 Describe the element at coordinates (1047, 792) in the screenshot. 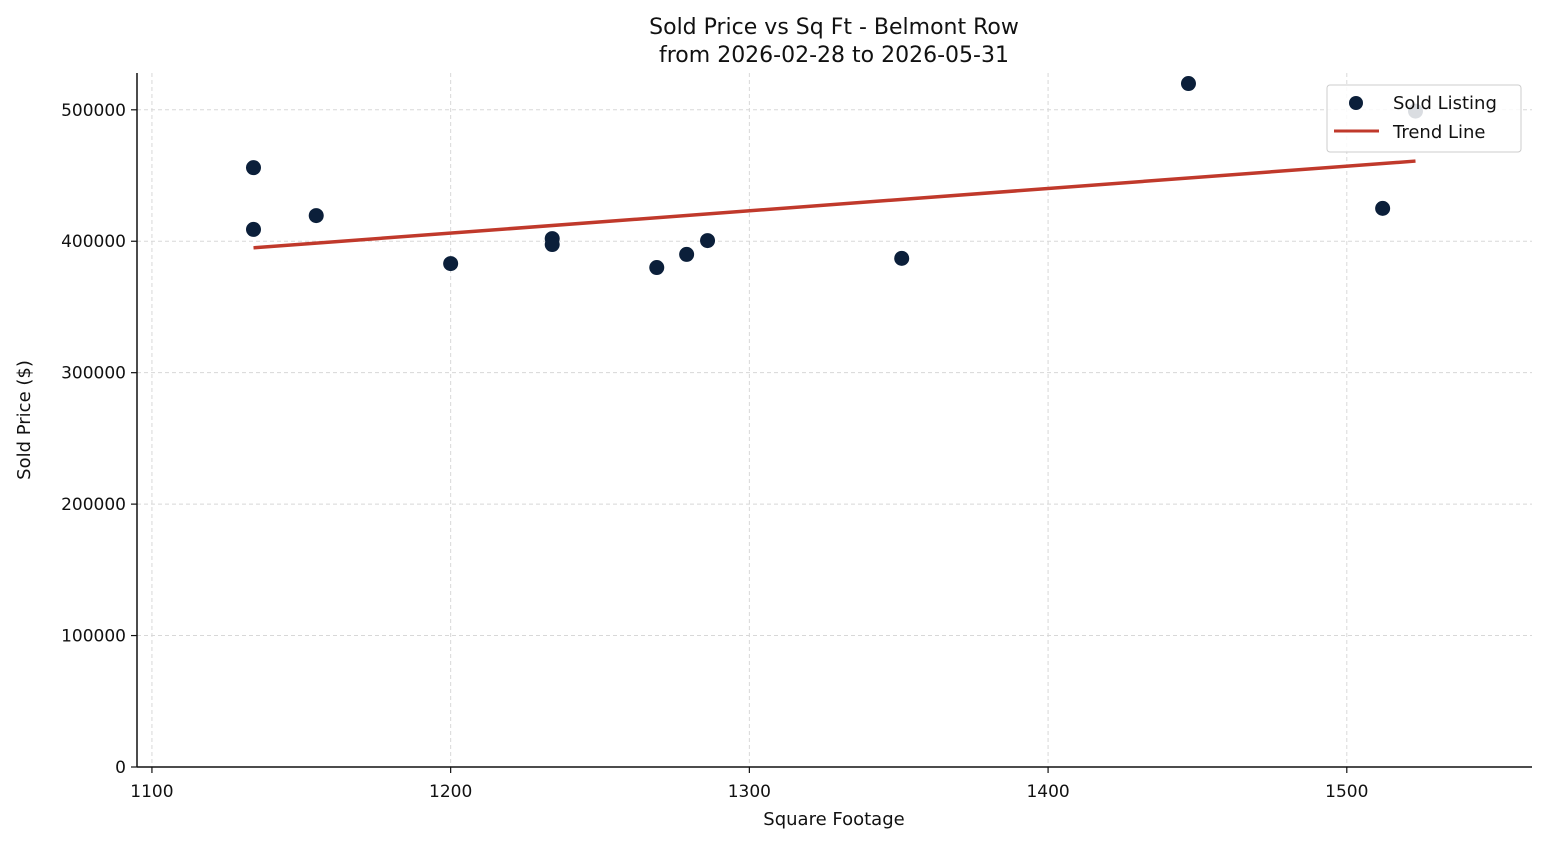

I see `x-tick-label: 1400` at that location.